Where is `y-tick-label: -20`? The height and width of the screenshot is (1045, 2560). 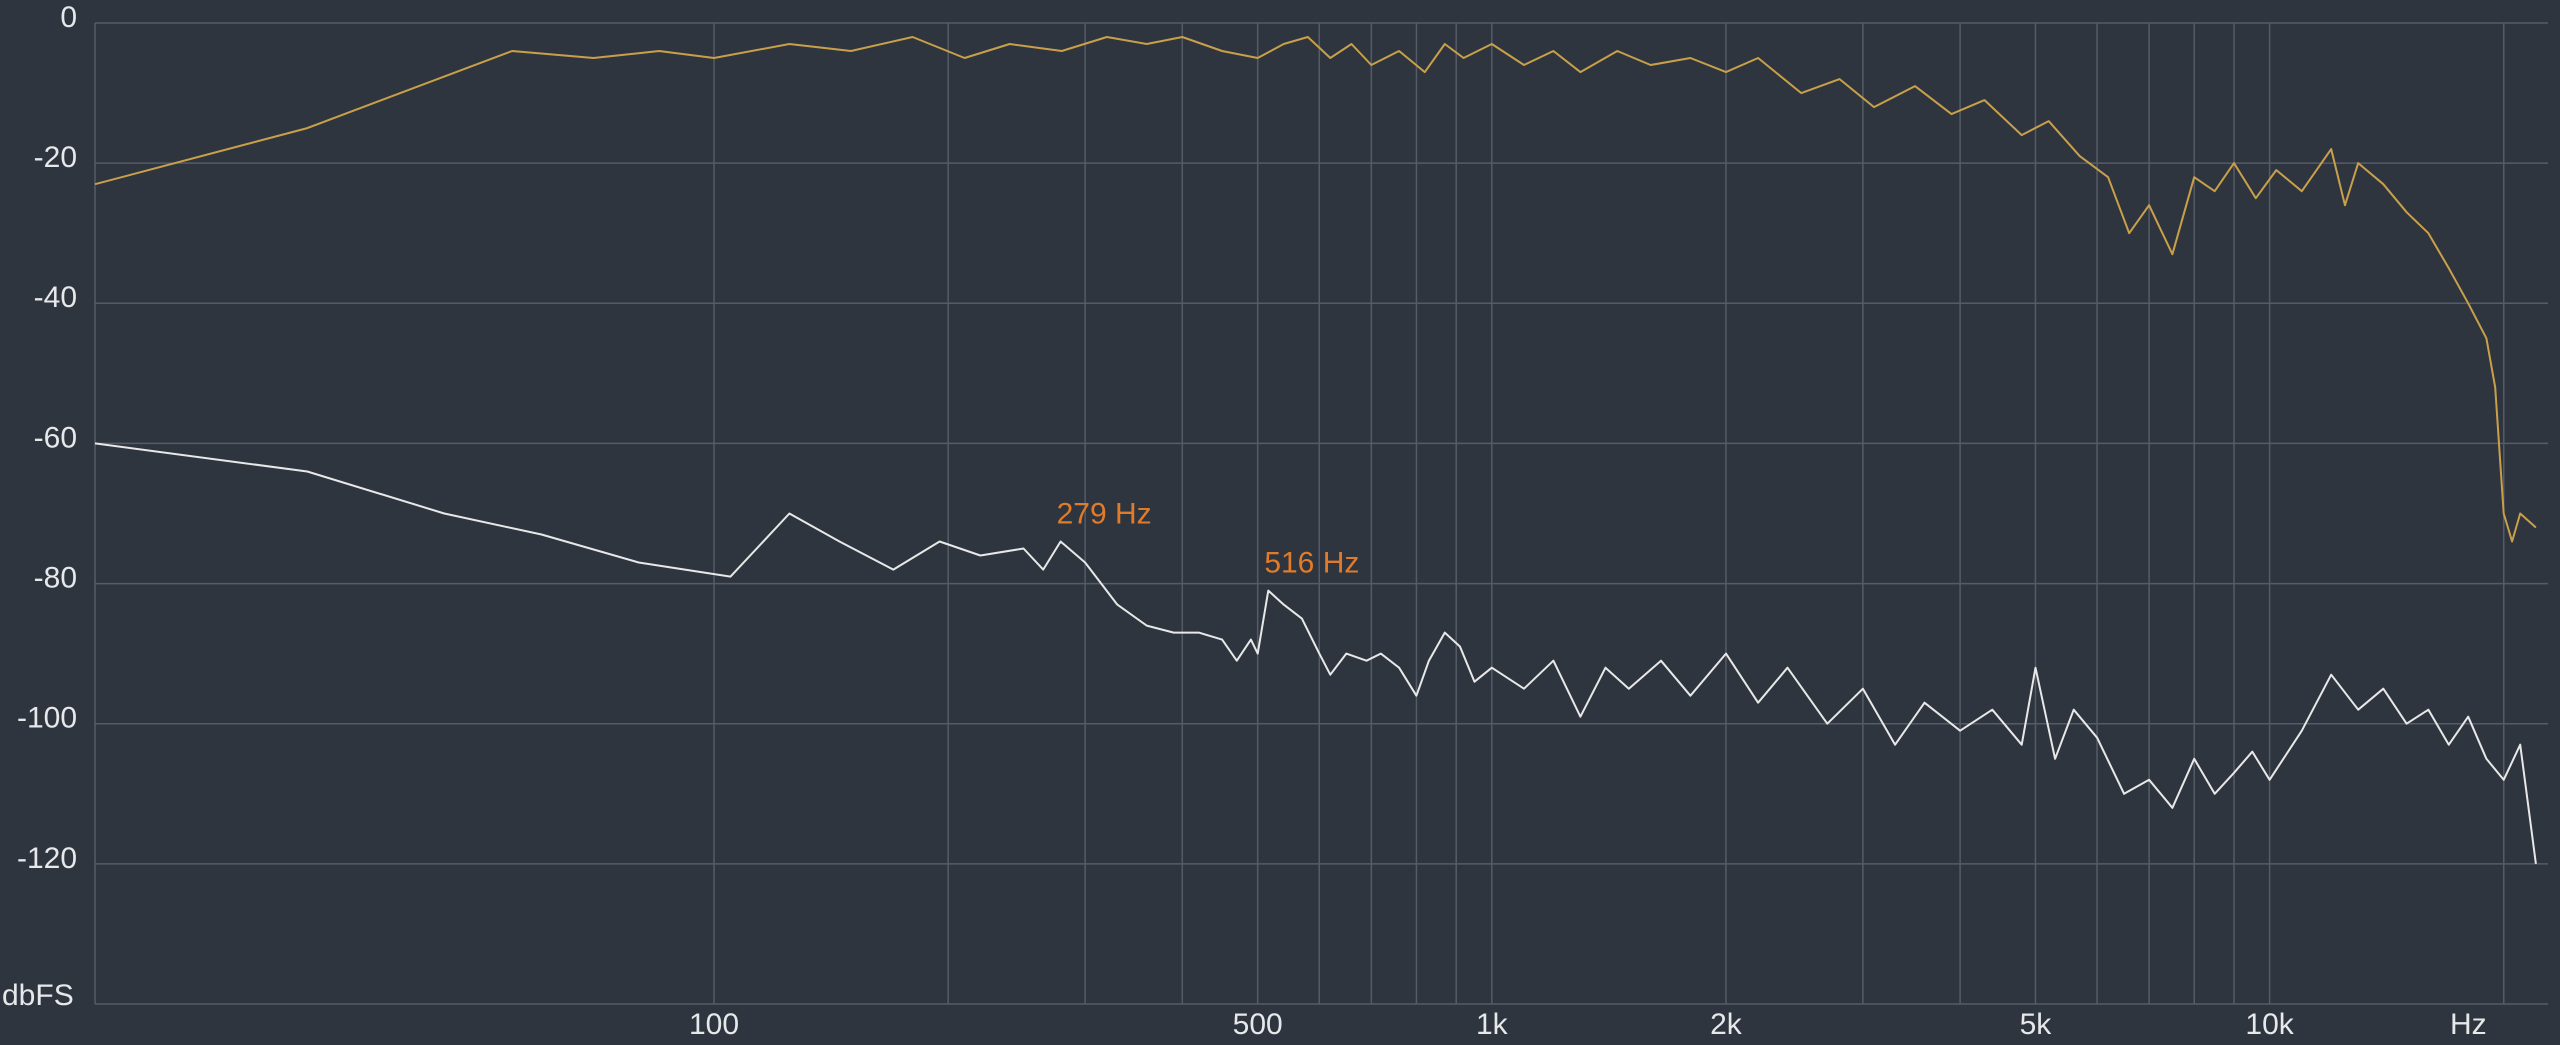
y-tick-label: -20 is located at coordinates (55, 157).